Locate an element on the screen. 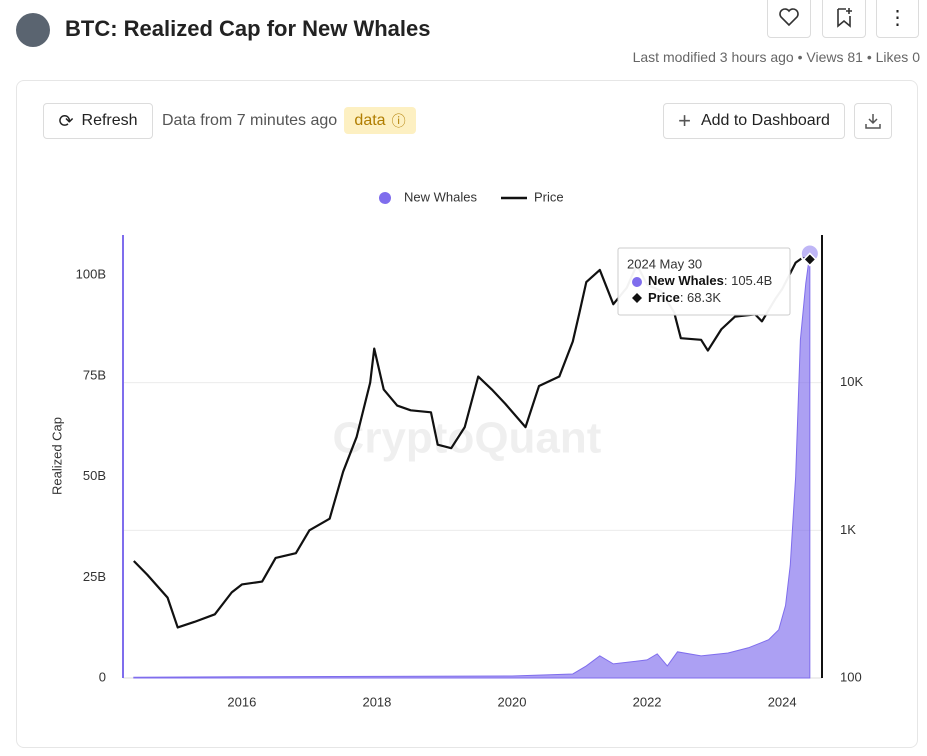 This screenshot has width=927, height=756. add-label: Add to Dashboard is located at coordinates (765, 120).